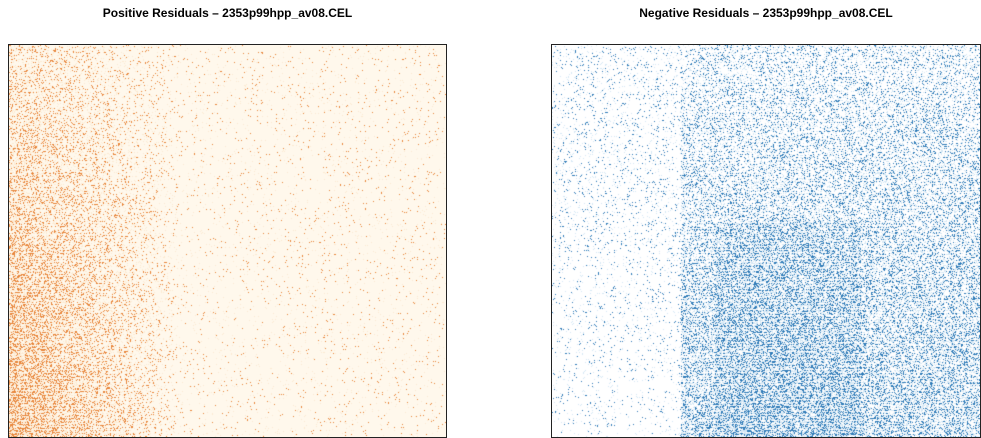 This screenshot has width=981, height=438. Describe the element at coordinates (766, 13) in the screenshot. I see `negative-residuals-title: Negative Residuals – 2353p99hpp_av08.CEL` at that location.